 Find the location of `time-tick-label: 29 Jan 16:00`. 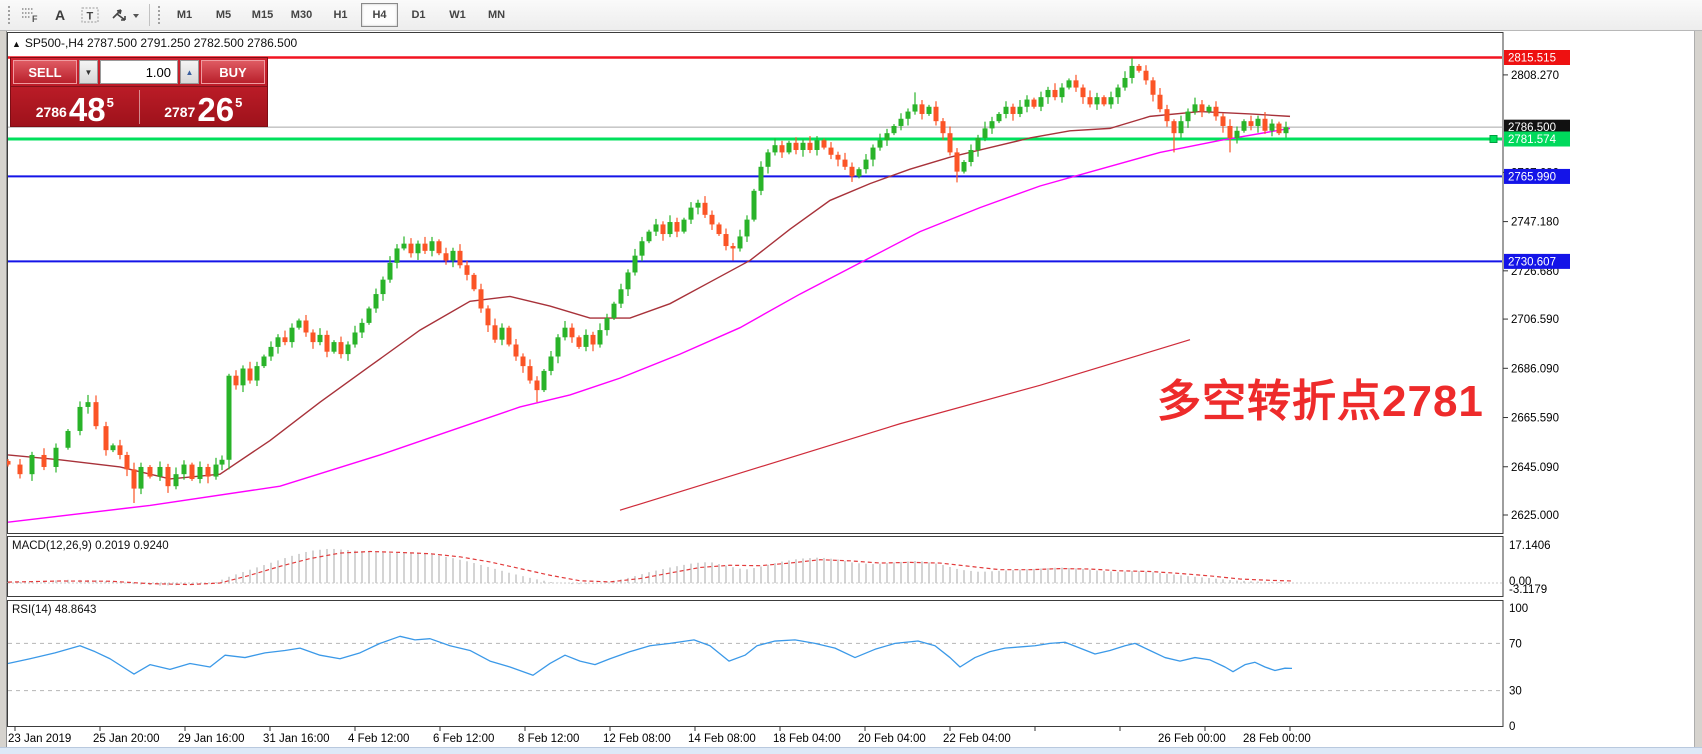

time-tick-label: 29 Jan 16:00 is located at coordinates (211, 739).